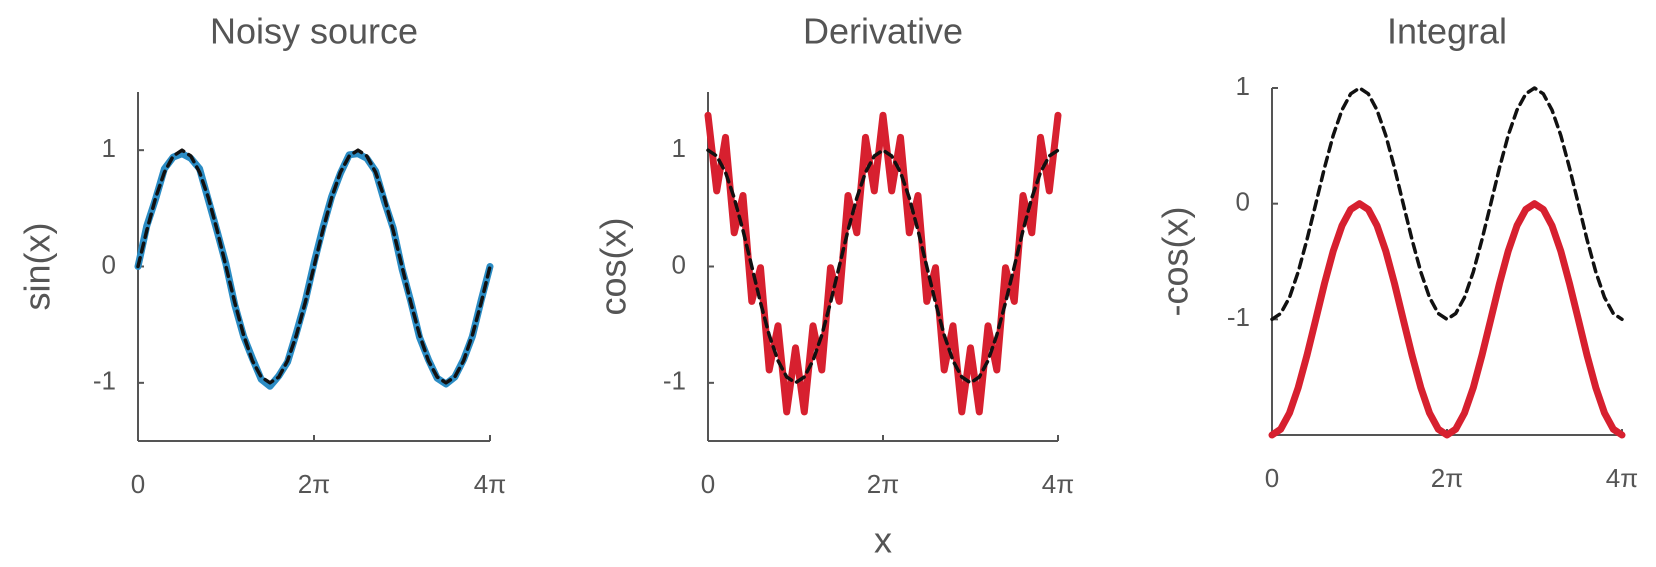 The image size is (1656, 567). I want to click on chart-title: Integral, so click(1447, 31).